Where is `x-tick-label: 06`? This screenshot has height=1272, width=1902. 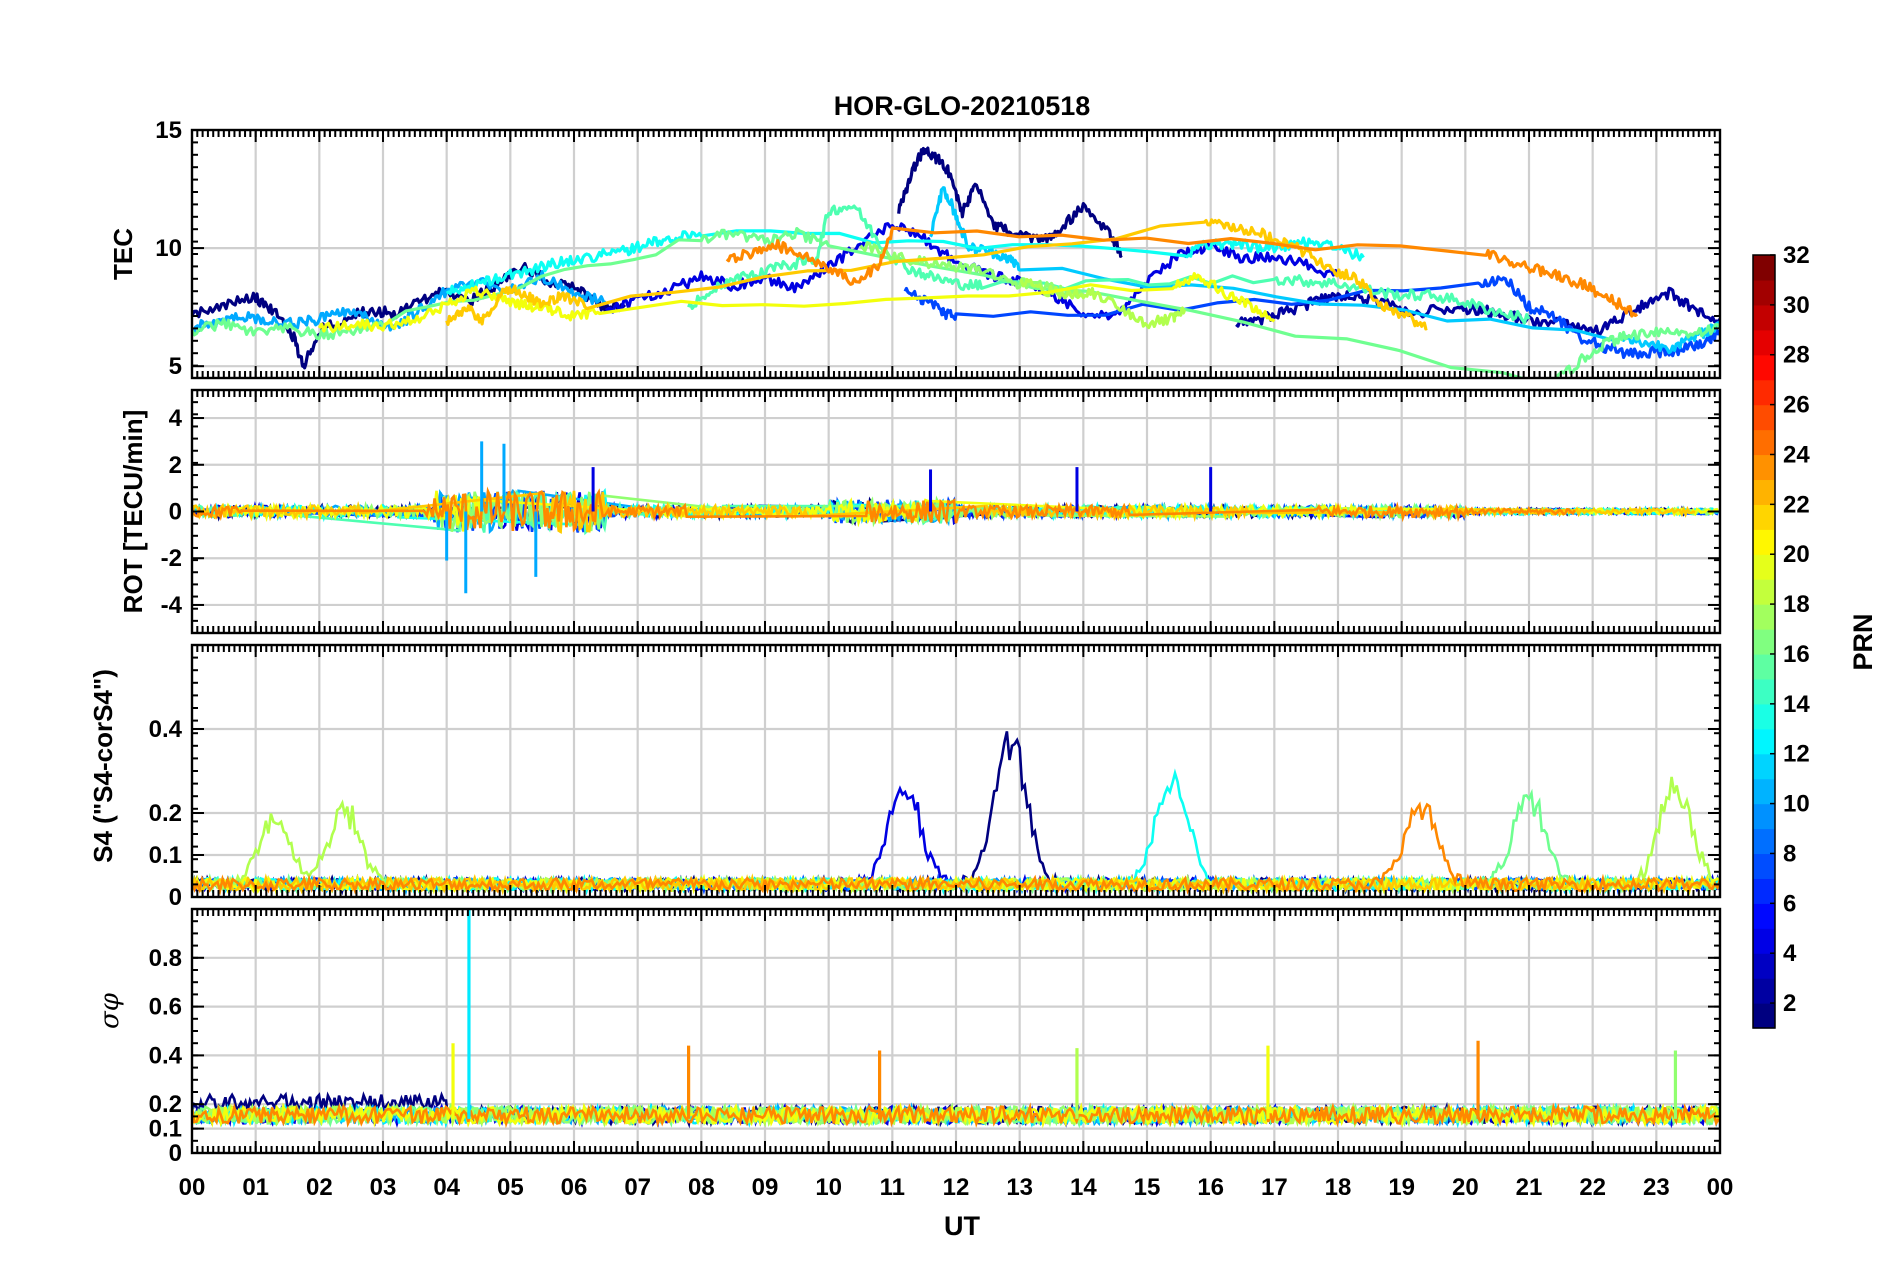 x-tick-label: 06 is located at coordinates (574, 1187).